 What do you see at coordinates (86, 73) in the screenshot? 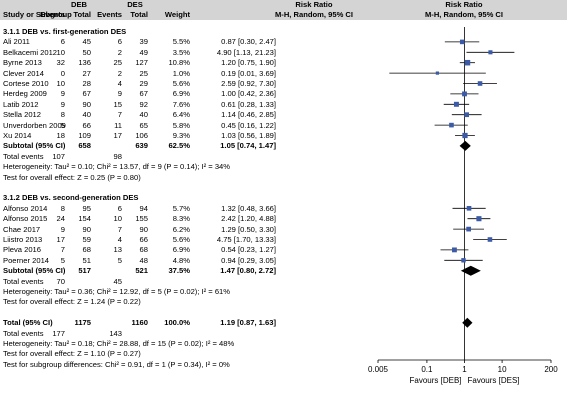
I see `deb-total: 27` at bounding box center [86, 73].